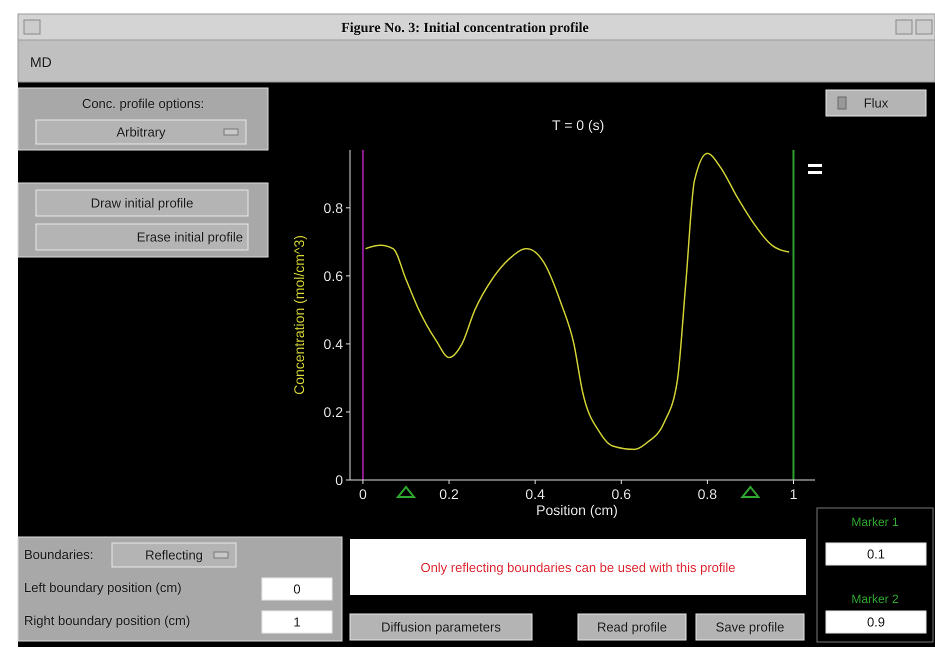 The width and height of the screenshot is (935, 649). Describe the element at coordinates (339, 480) in the screenshot. I see `y-tick-label: 0` at that location.